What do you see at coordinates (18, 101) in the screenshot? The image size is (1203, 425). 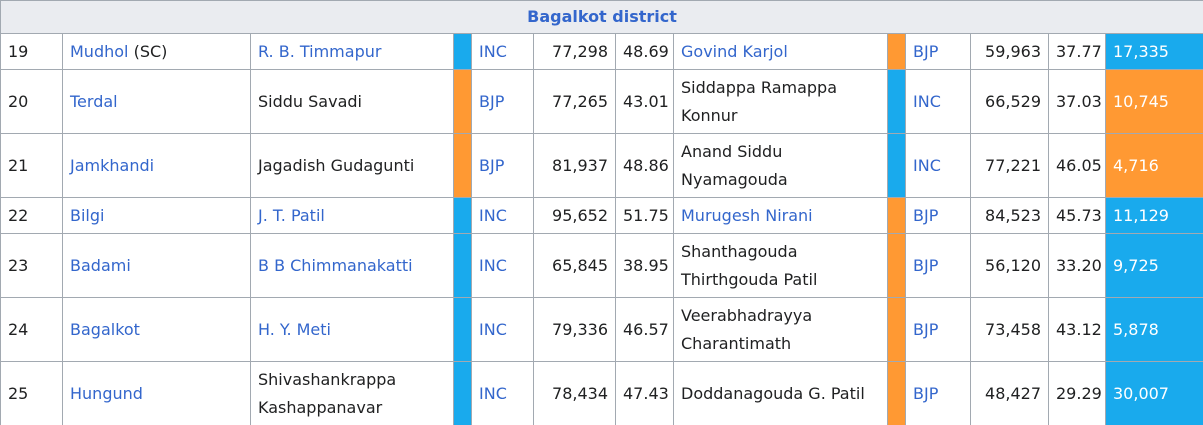 I see `seat-number-text: 20` at bounding box center [18, 101].